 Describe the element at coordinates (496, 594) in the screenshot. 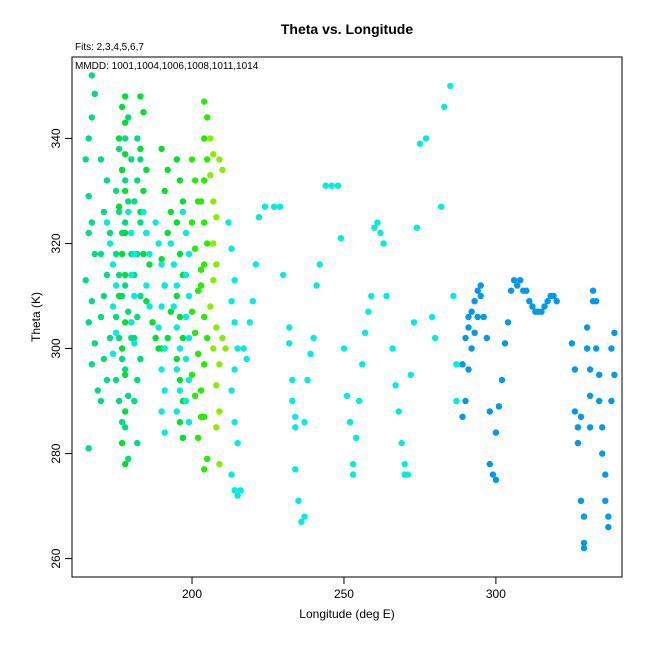

I see `x-tick-label: 300` at that location.